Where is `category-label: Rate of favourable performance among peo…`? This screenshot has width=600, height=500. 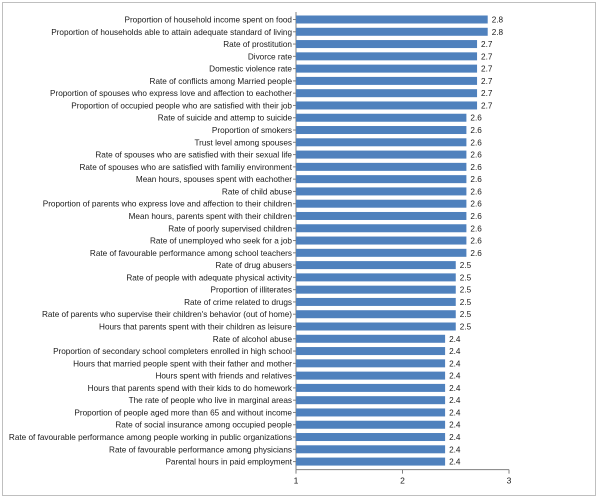 category-label: Rate of favourable performance among peo… is located at coordinates (150, 437).